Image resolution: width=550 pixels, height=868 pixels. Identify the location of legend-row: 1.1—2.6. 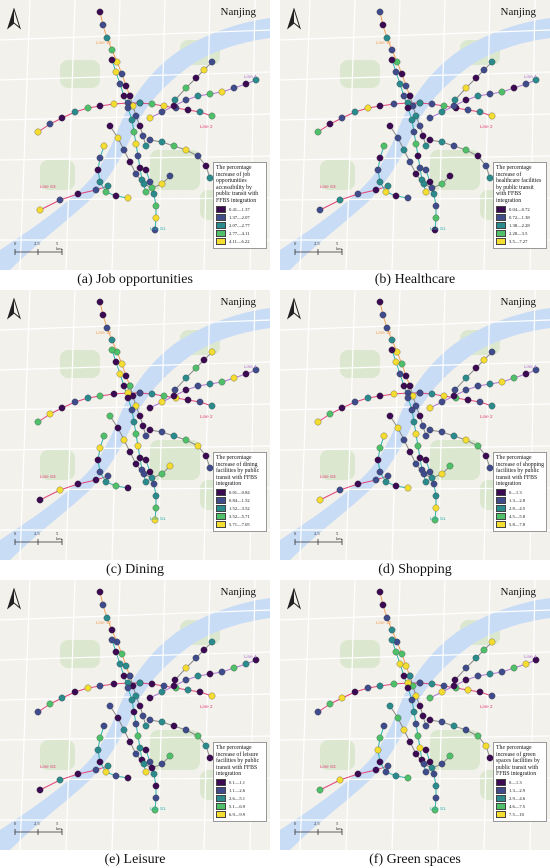
(240, 790).